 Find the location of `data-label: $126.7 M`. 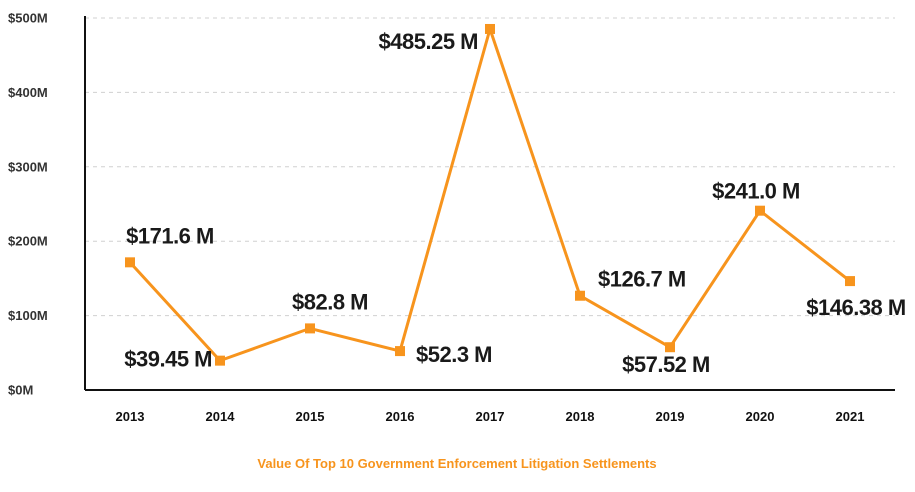

data-label: $126.7 M is located at coordinates (642, 279).